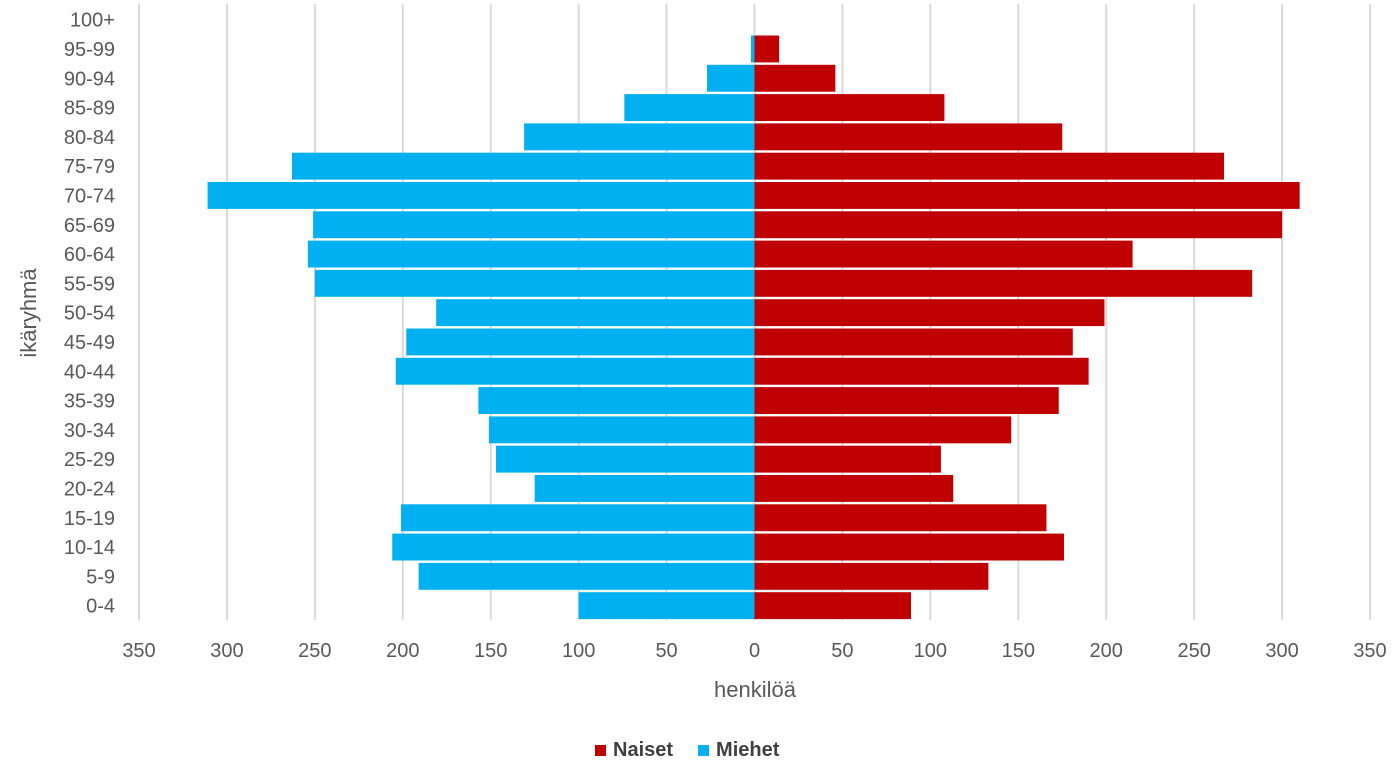  I want to click on y-tick-label: 90-94, so click(89, 79).